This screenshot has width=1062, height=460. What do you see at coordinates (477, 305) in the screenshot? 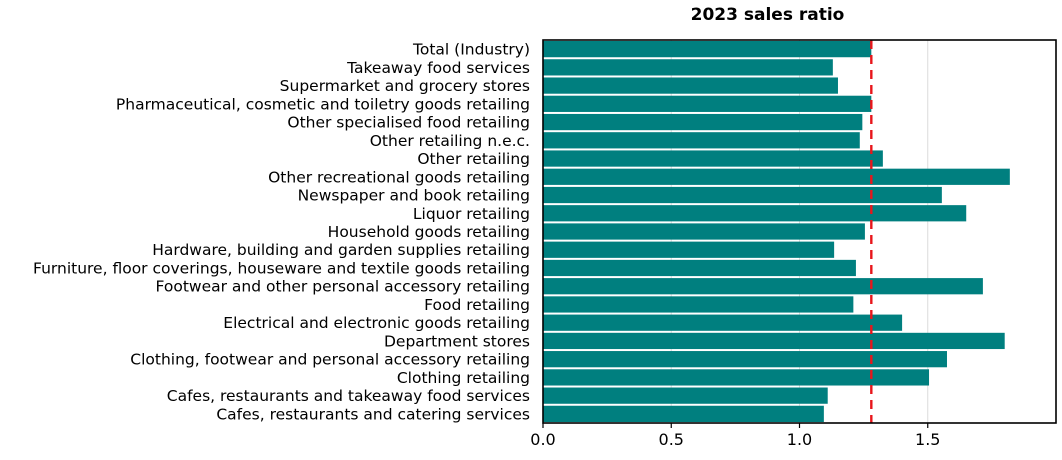
I see `category-label: Food retailing` at bounding box center [477, 305].